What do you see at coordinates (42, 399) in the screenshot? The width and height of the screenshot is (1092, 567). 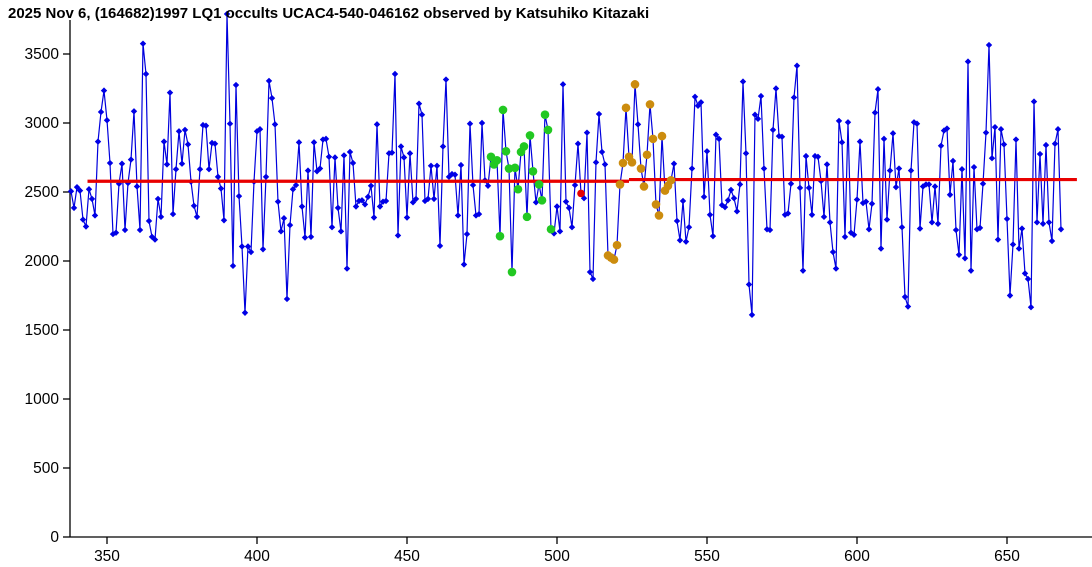 I see `y-axis-tick-label: 1000` at bounding box center [42, 399].